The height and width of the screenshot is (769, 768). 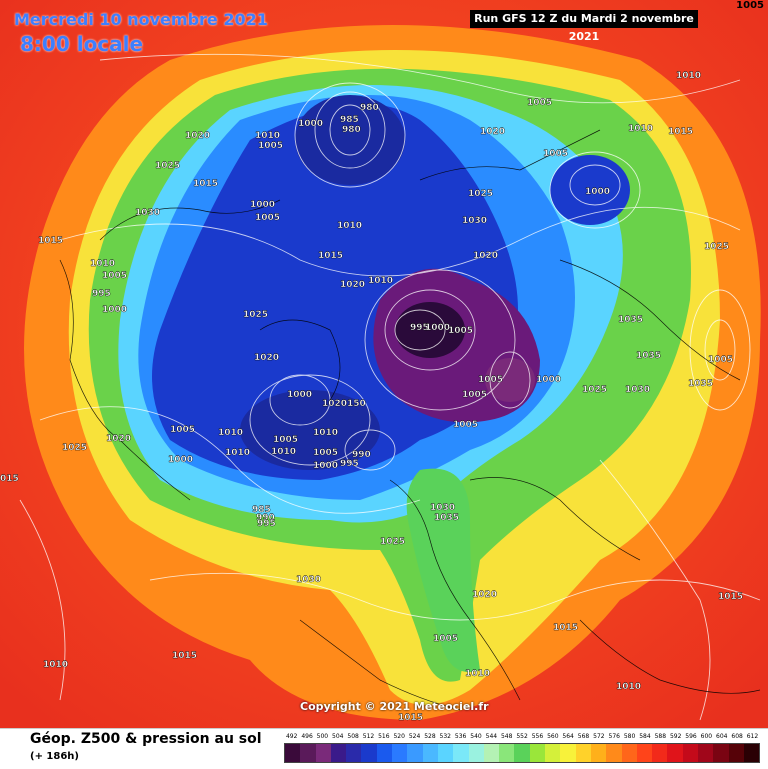 I want to click on scale-label: 544, so click(x=491, y=736).